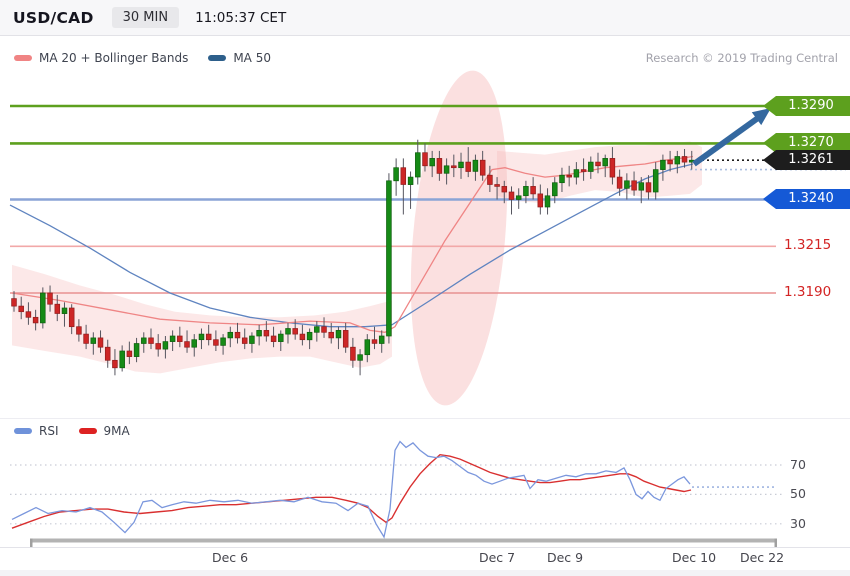  I want to click on rsi-label: RSI, so click(49, 431).